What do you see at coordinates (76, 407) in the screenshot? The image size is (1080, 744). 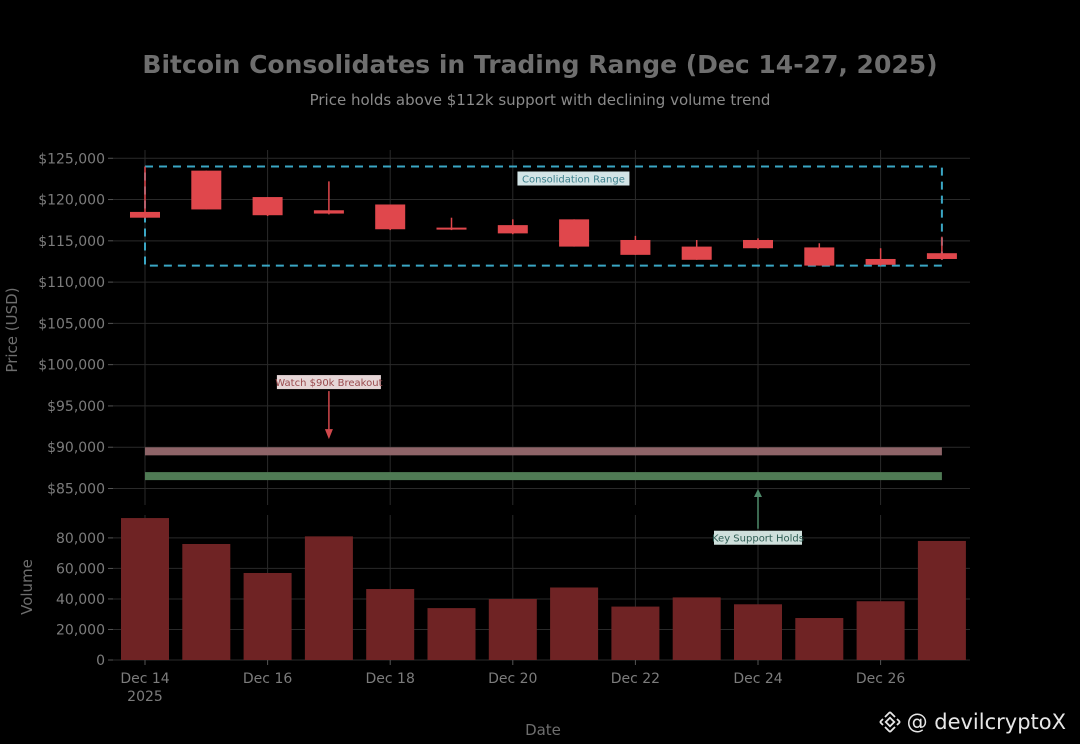 I see `price-tick-label: $95,000` at bounding box center [76, 407].